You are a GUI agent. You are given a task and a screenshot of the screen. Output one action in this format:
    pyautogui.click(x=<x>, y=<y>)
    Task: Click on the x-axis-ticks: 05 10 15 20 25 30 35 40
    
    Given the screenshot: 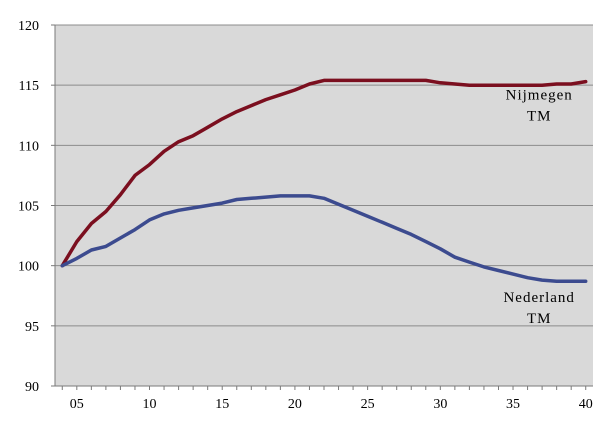 What is the action you would take?
    pyautogui.click(x=327, y=399)
    